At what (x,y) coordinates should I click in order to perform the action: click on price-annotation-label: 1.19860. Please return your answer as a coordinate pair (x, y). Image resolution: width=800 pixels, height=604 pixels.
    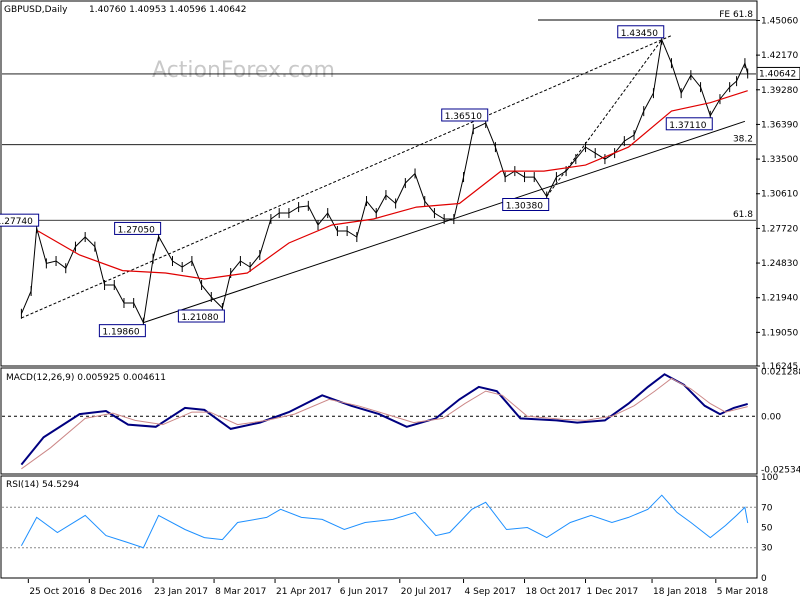
    Looking at the image, I should click on (120, 333).